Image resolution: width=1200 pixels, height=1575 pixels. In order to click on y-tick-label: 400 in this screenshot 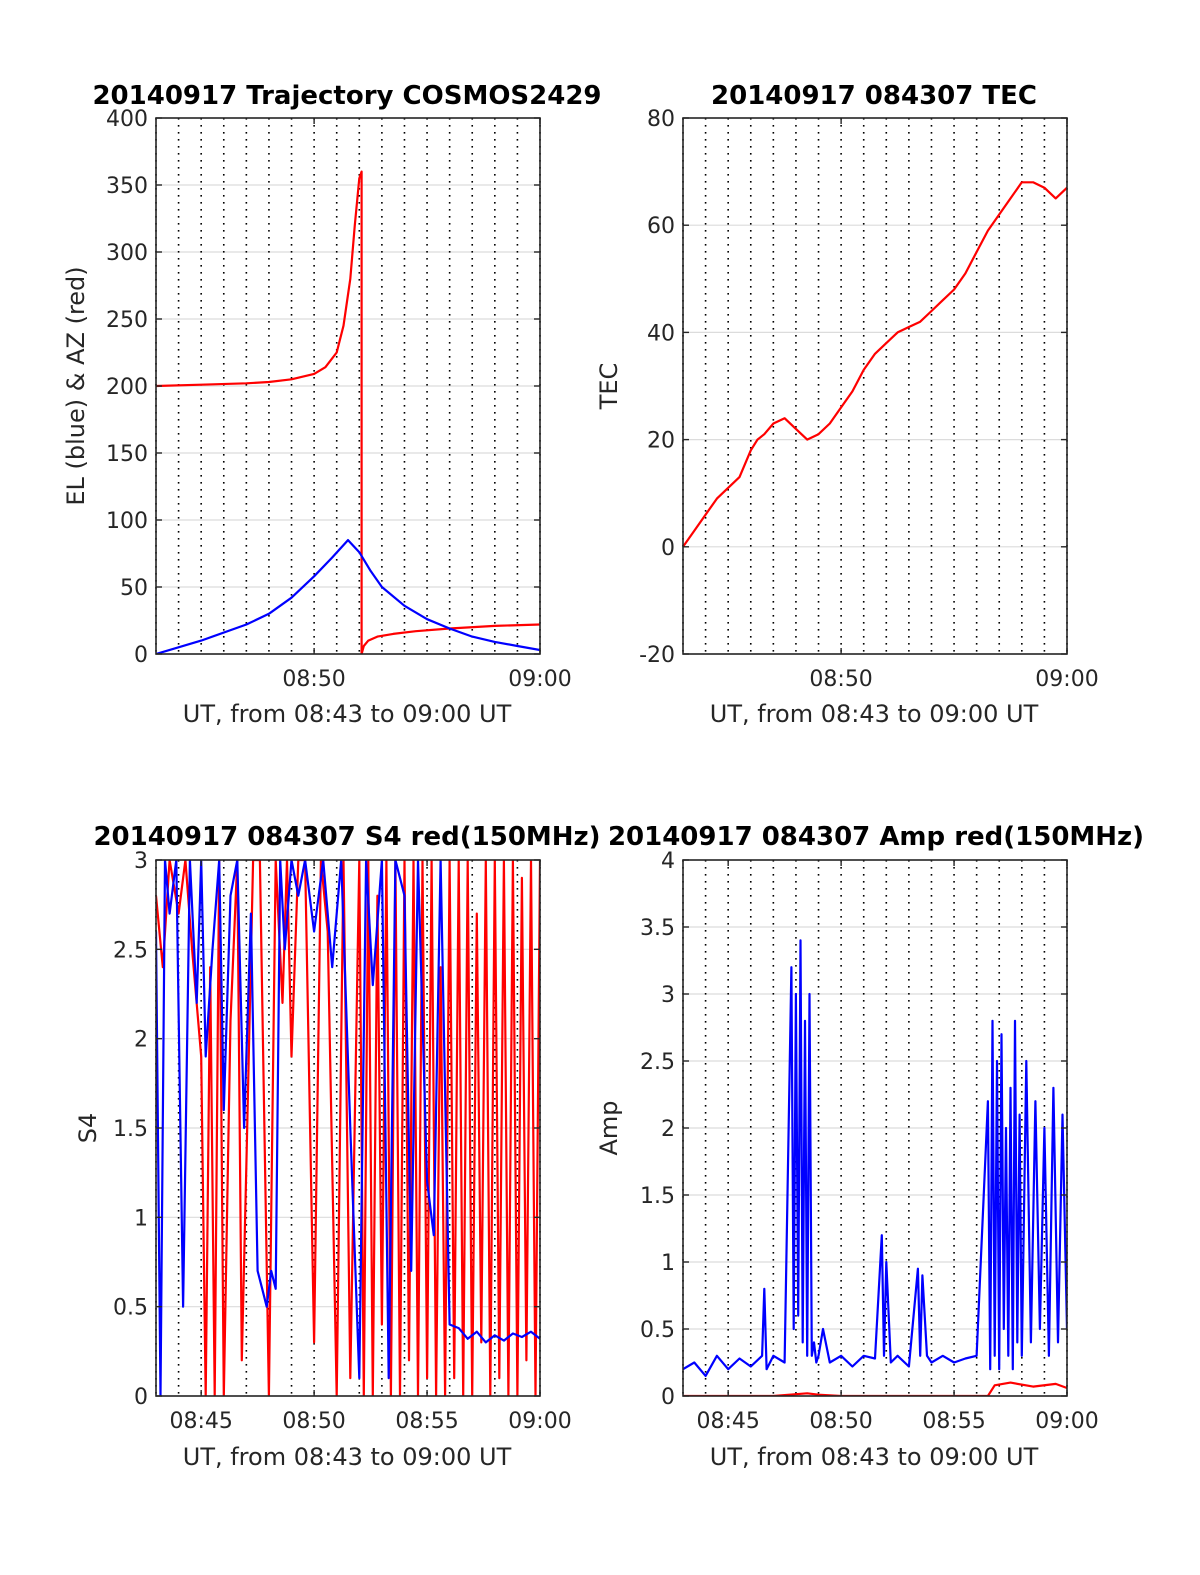, I will do `click(127, 119)`.